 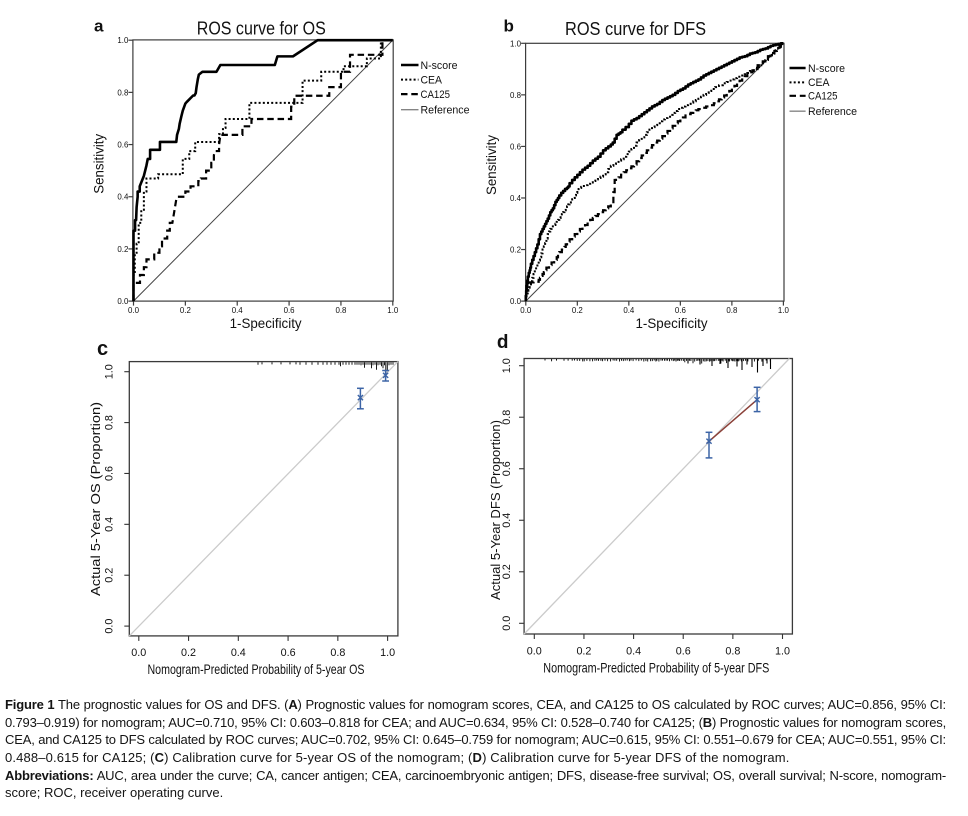 I want to click on svg-text: ROS curve for OS, so click(x=261, y=28).